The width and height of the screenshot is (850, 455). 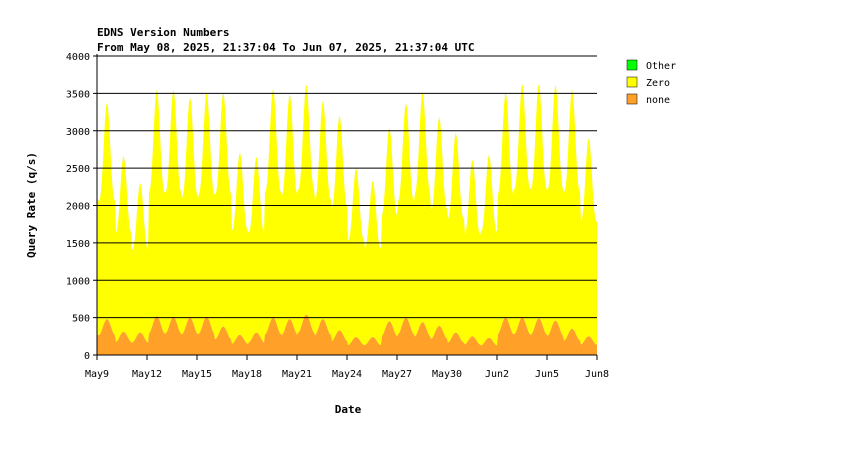 What do you see at coordinates (447, 374) in the screenshot?
I see `x-tick-label: May30` at bounding box center [447, 374].